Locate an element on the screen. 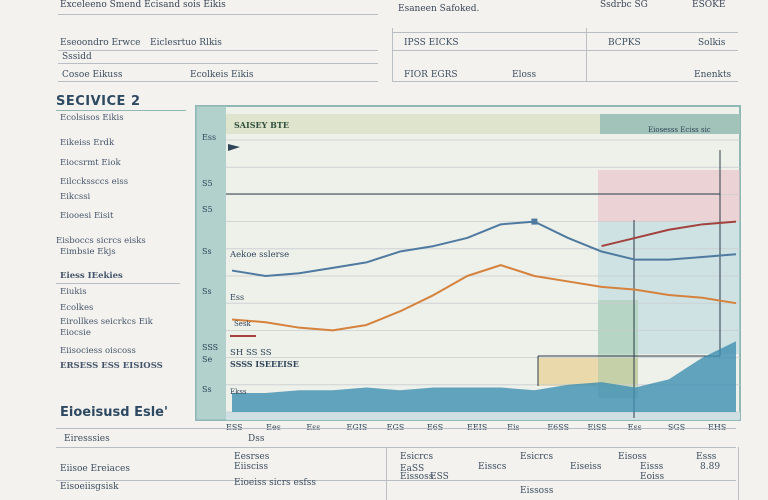  chart-left-band is located at coordinates (211, 263).